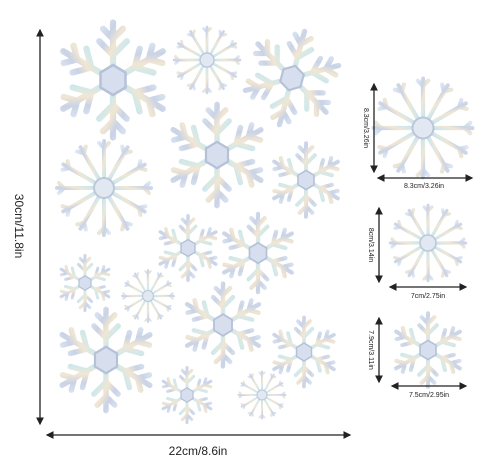  I want to click on width-label: 22cm/8.6in, so click(198, 451).